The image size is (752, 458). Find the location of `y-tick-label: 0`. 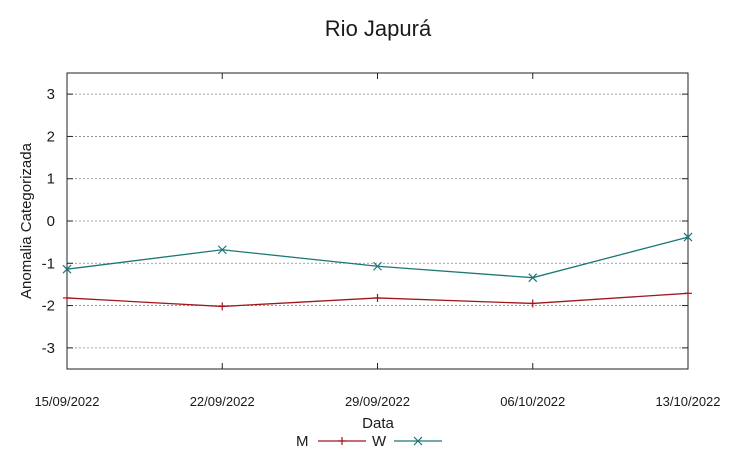

y-tick-label: 0 is located at coordinates (51, 221).